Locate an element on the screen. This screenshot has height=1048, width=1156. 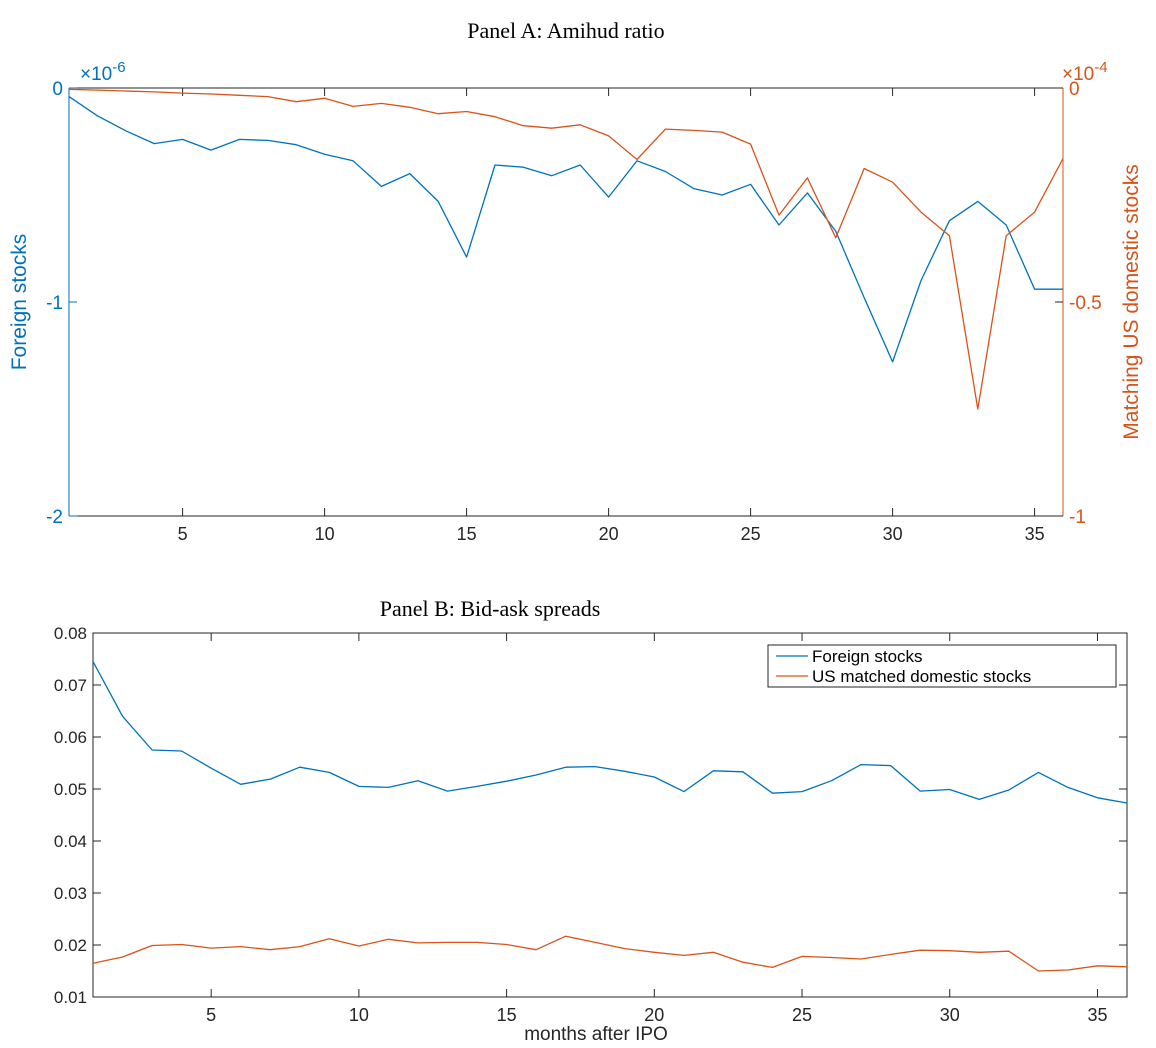
panel-a-x-tick-label: 35 is located at coordinates (1035, 534).